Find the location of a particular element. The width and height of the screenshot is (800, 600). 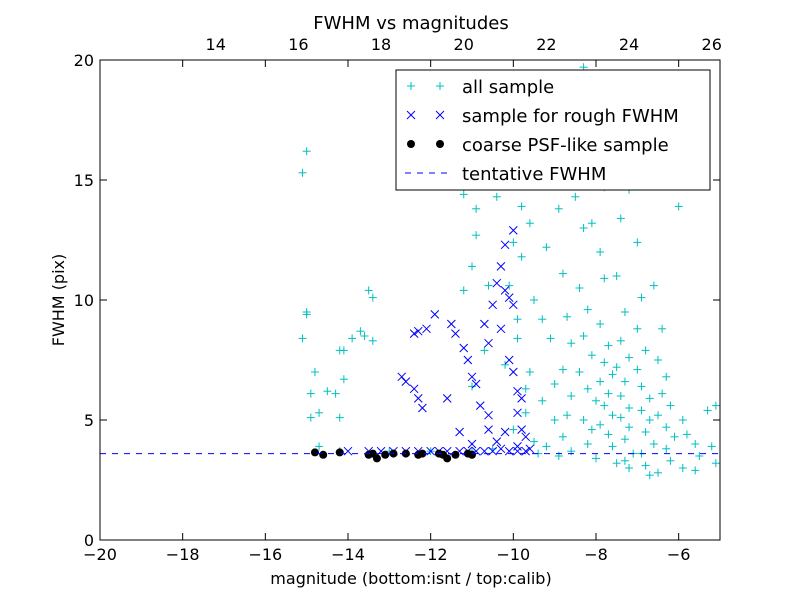

x-axis-label: magnitude (bottom:isnt / top:calib) is located at coordinates (410, 578).